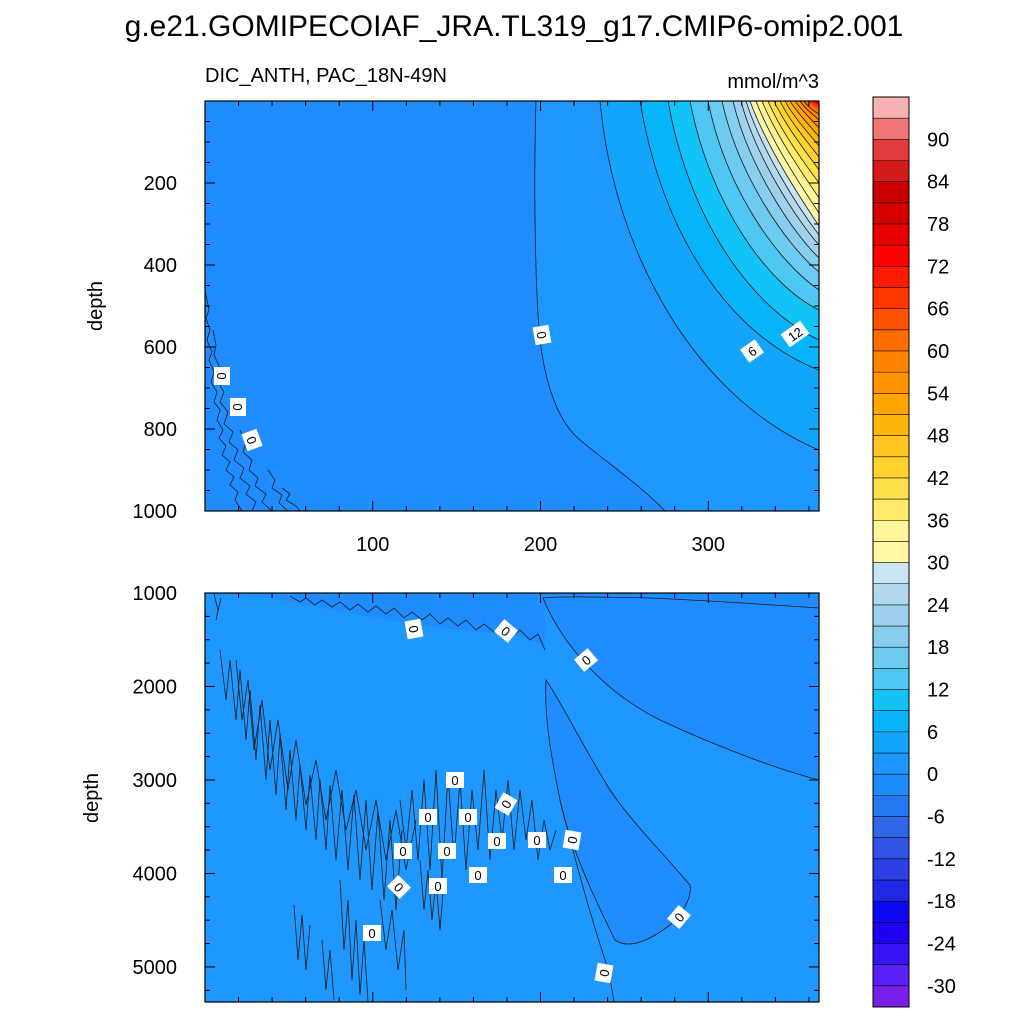 Image resolution: width=1024 pixels, height=1024 pixels. I want to click on lower-y-axis-label: depth, so click(92, 798).